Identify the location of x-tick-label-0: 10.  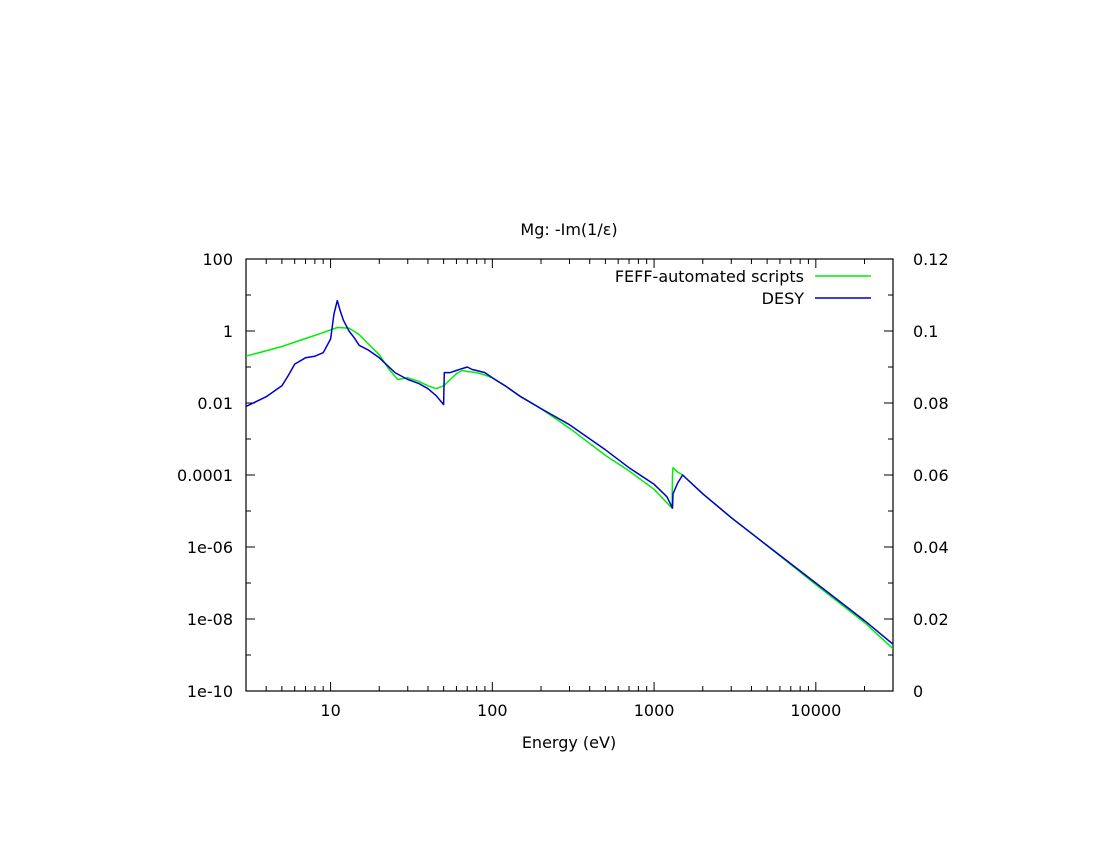
(330, 710).